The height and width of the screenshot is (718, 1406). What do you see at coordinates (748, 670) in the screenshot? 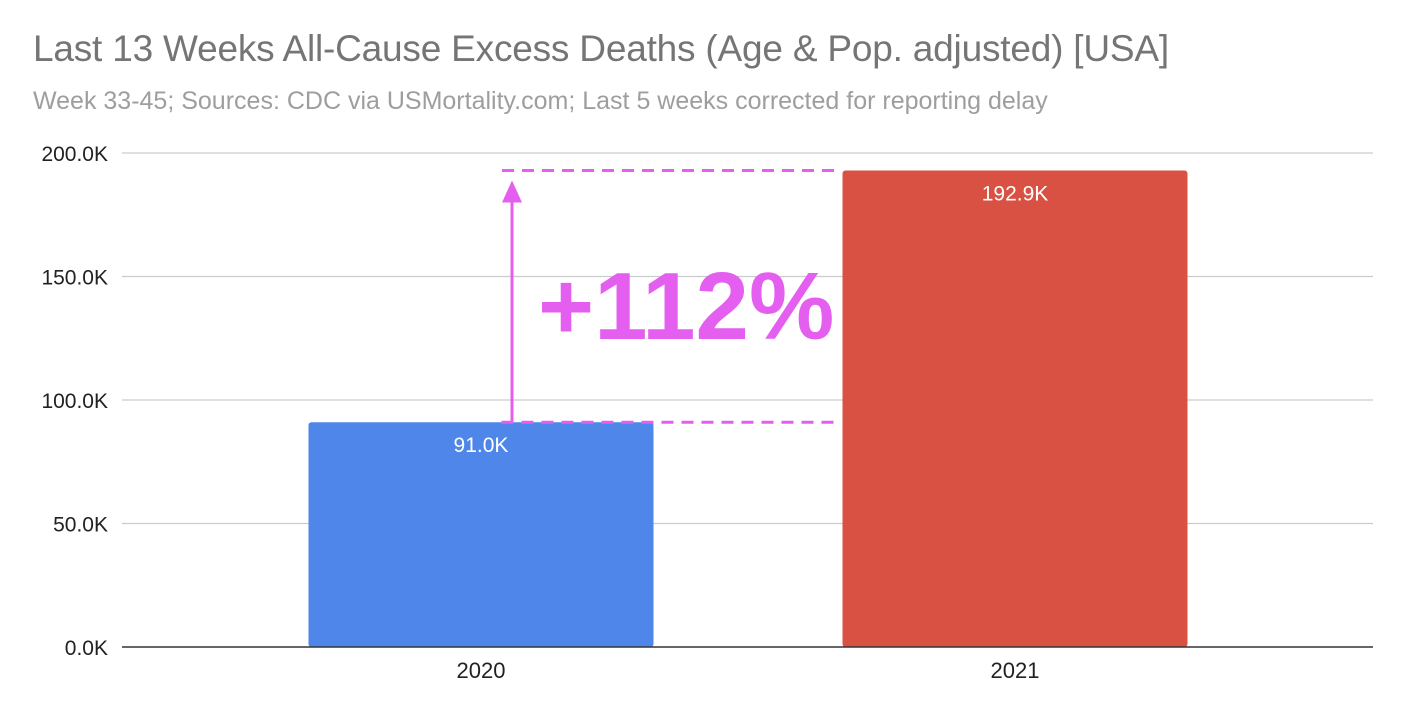
I see `x-axis-ticks: 2020 2021` at bounding box center [748, 670].